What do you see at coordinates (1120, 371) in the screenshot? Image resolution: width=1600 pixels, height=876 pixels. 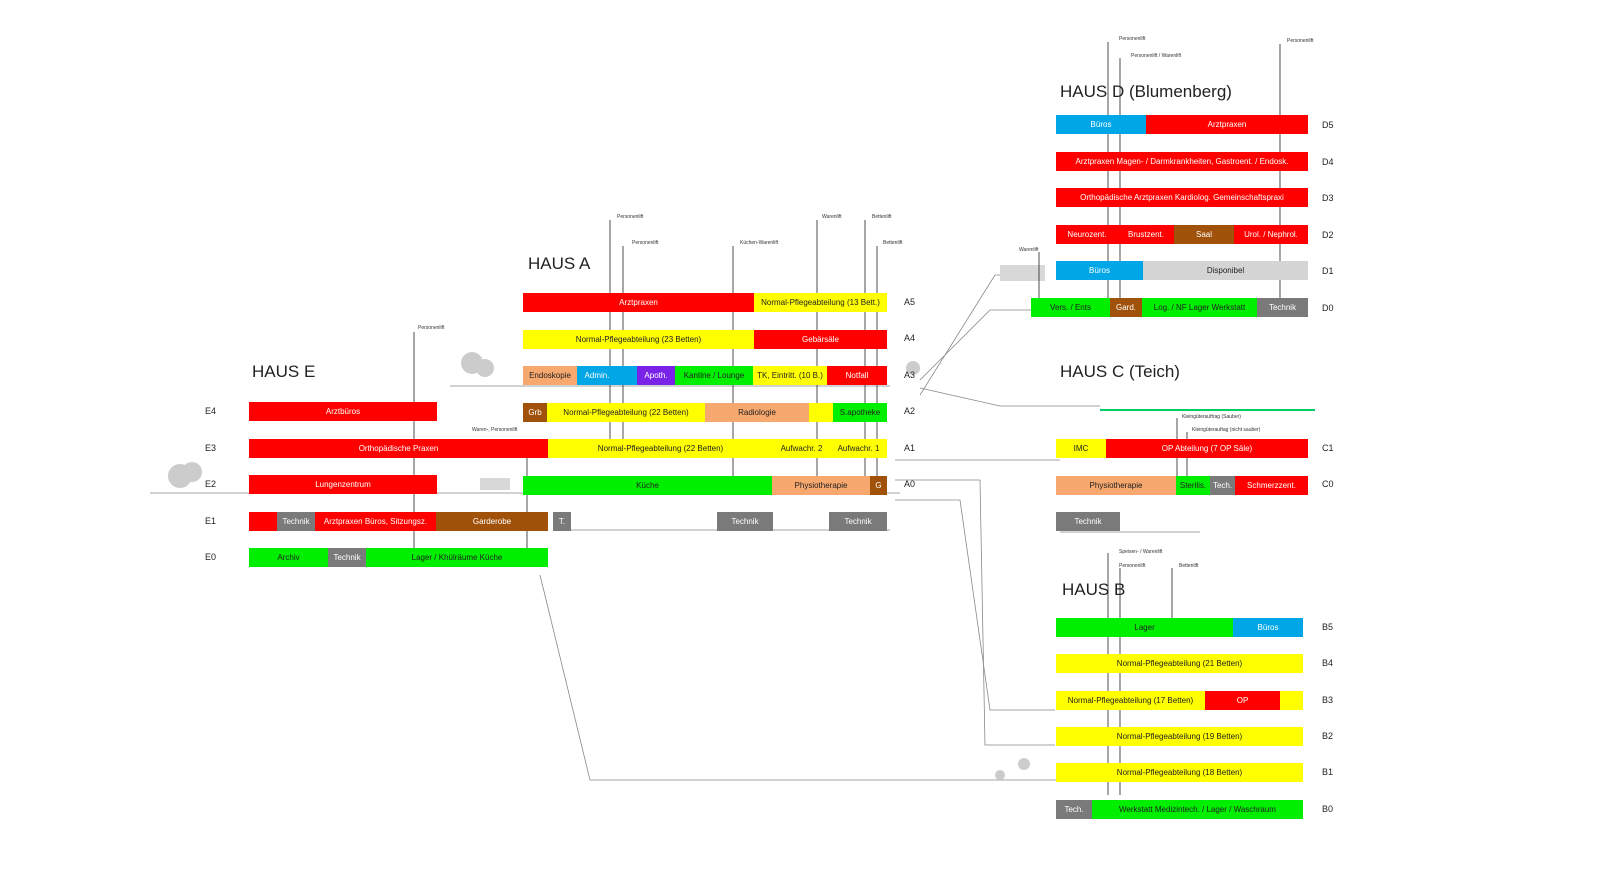 I see `haus-c-title: HAUS C (Teich)` at bounding box center [1120, 371].